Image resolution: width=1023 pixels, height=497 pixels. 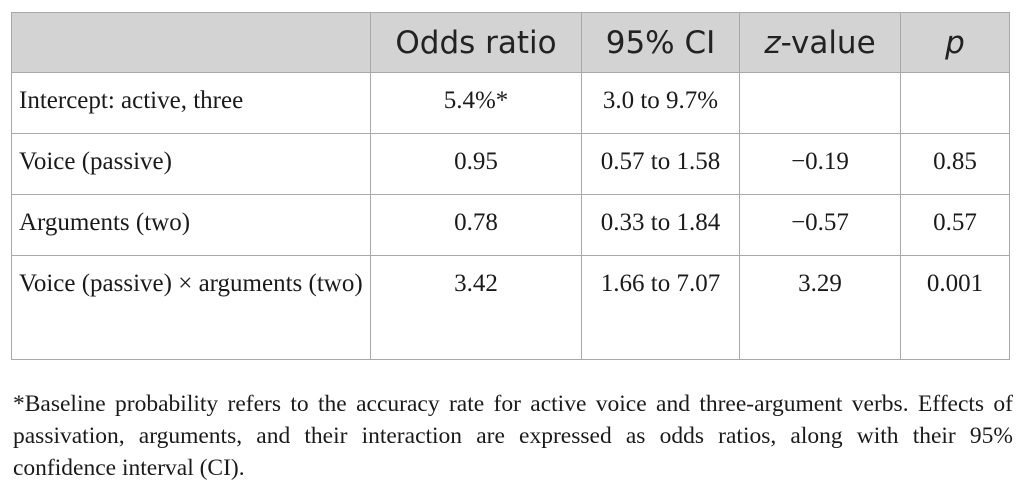 I want to click on z-value-cell: 3.29, so click(x=820, y=307).